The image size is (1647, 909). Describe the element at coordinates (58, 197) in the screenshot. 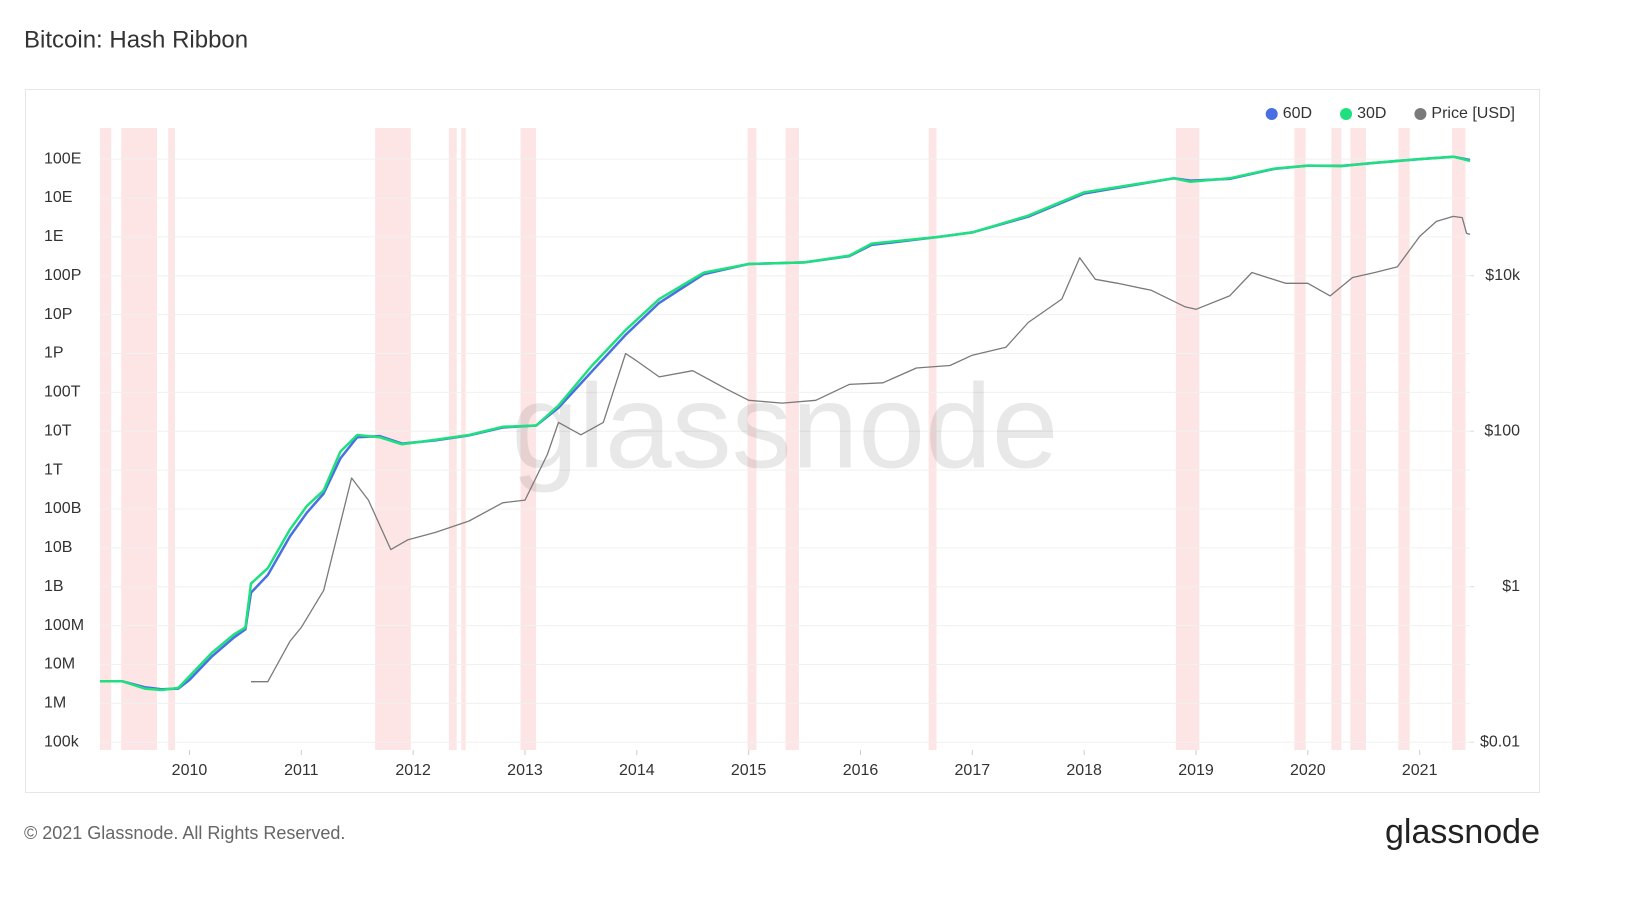

I see `y-tick-label: 10E` at that location.